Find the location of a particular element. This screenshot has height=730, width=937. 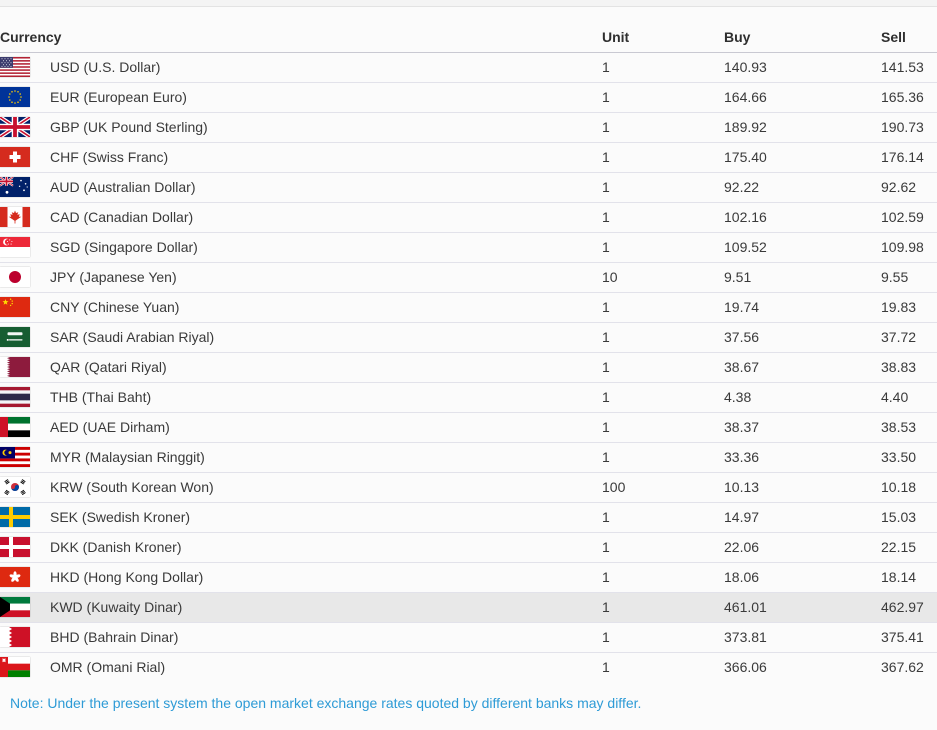

sell-value: 10.18 is located at coordinates (909, 487).